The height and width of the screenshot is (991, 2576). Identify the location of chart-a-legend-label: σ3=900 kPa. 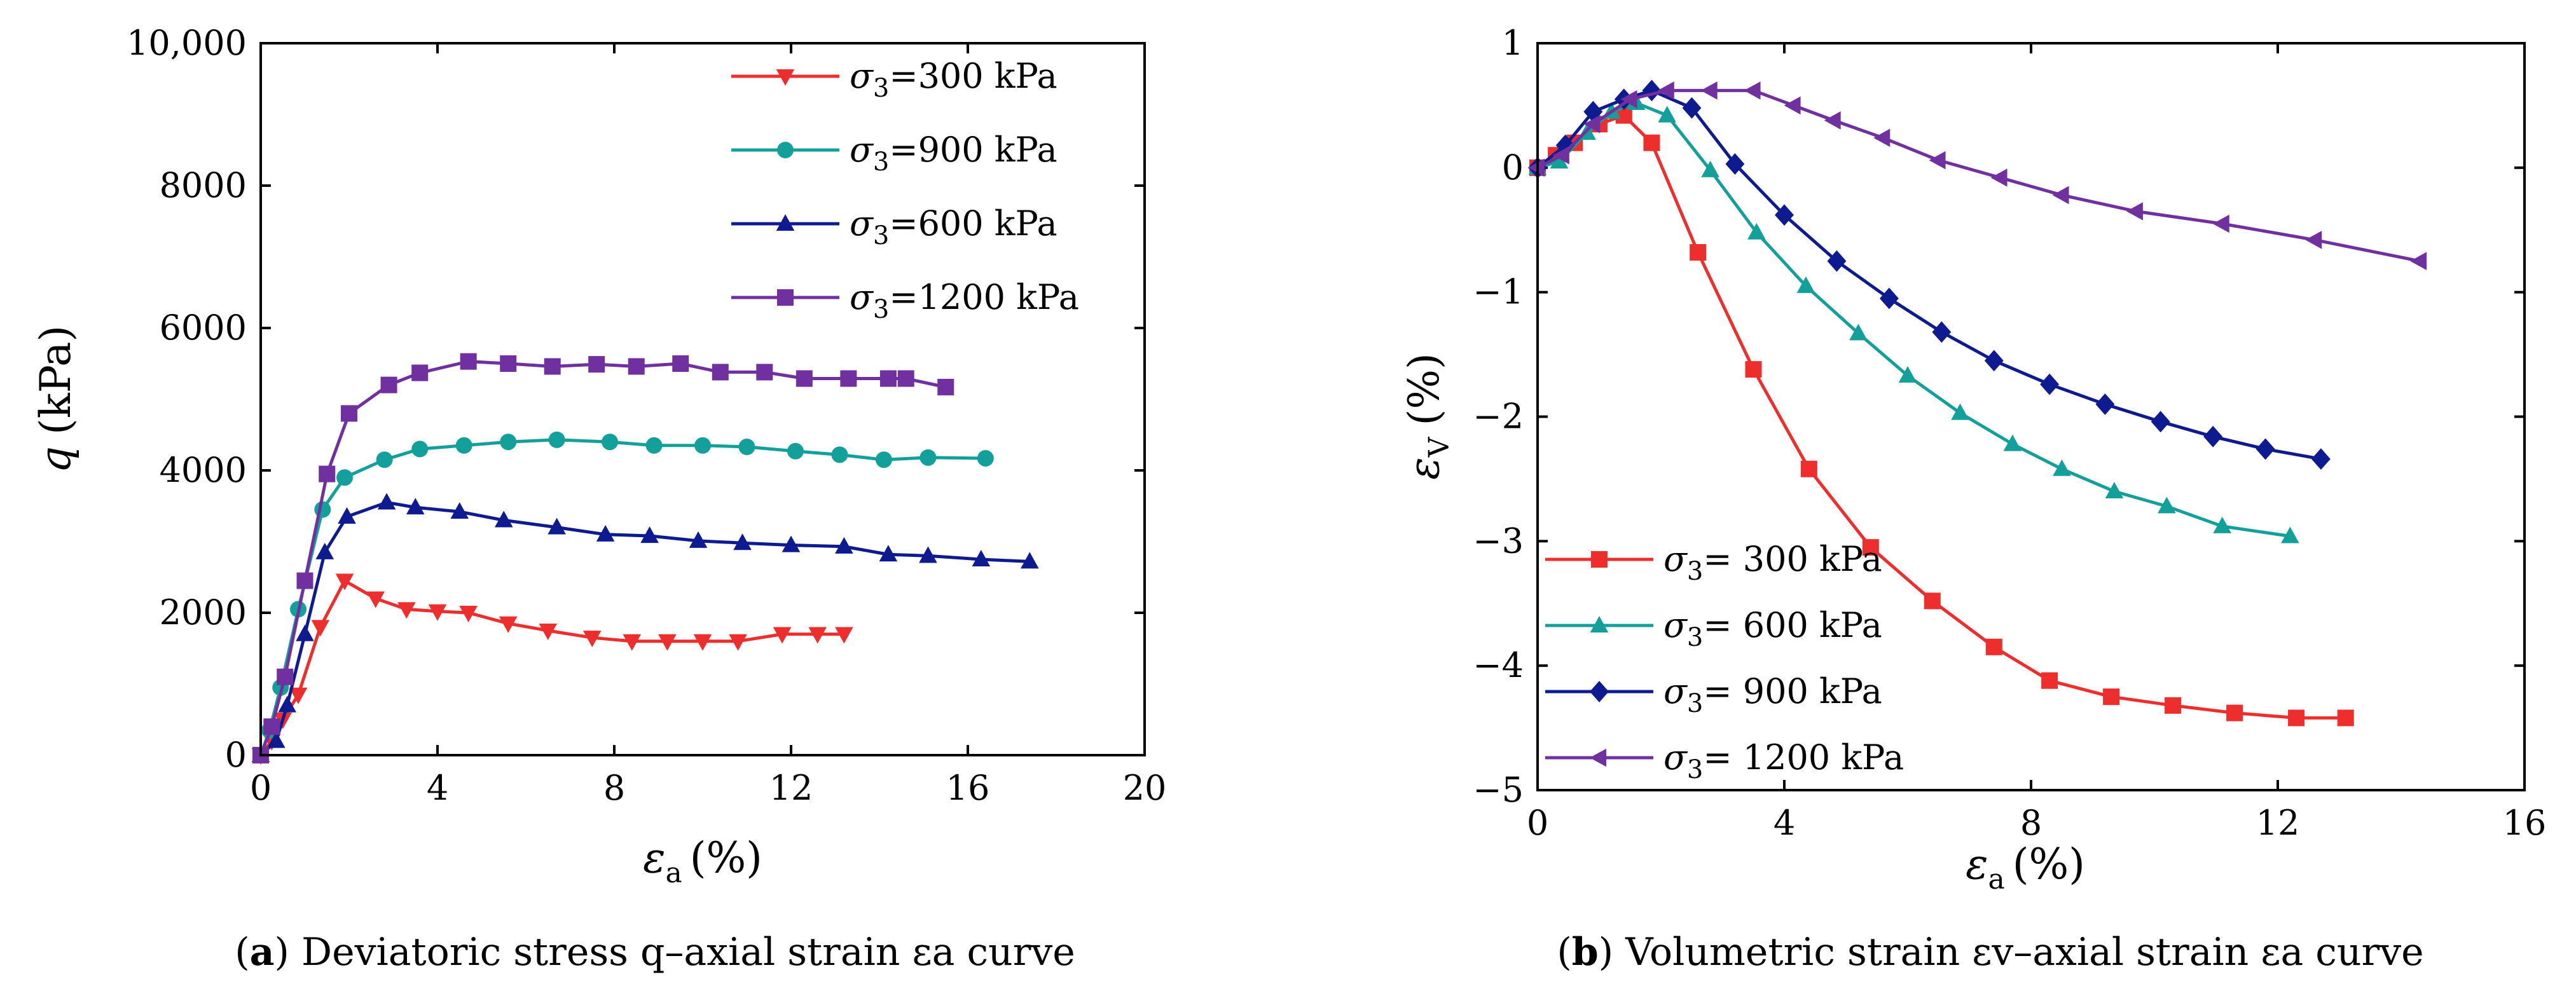
(954, 153).